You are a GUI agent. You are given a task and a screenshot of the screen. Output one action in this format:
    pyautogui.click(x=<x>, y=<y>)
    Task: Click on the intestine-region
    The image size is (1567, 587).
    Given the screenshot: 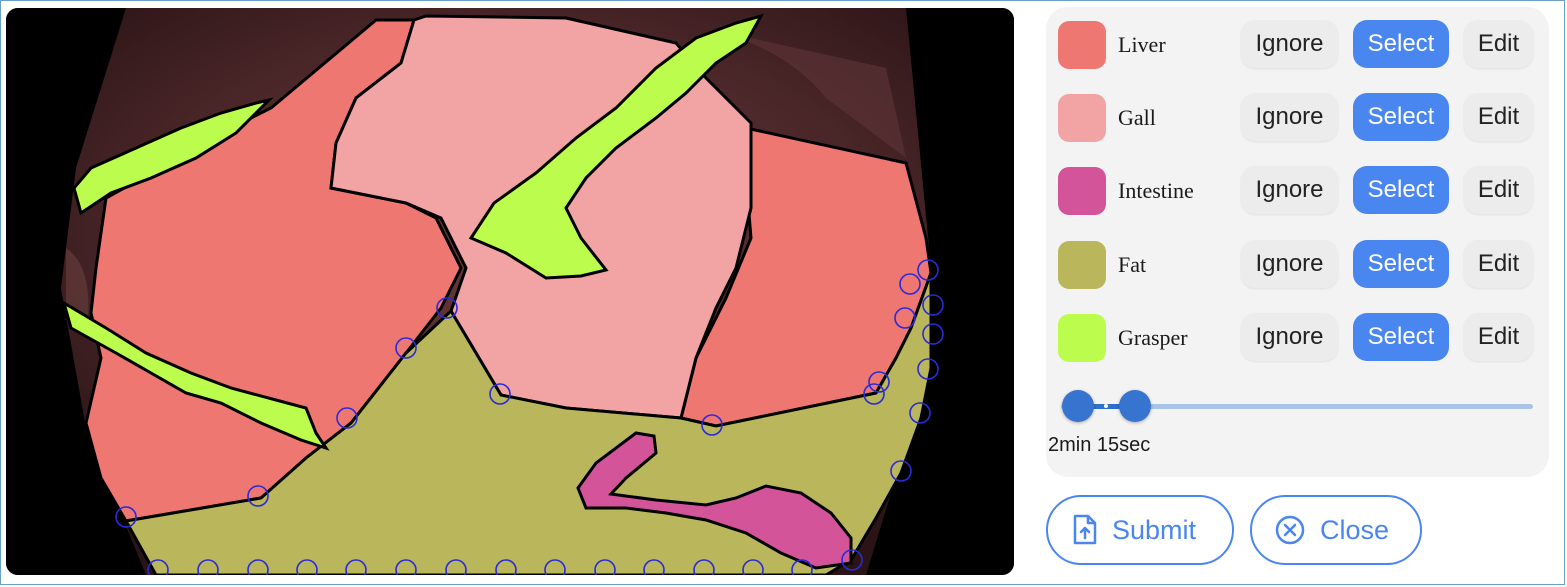 What is the action you would take?
    pyautogui.click(x=714, y=500)
    